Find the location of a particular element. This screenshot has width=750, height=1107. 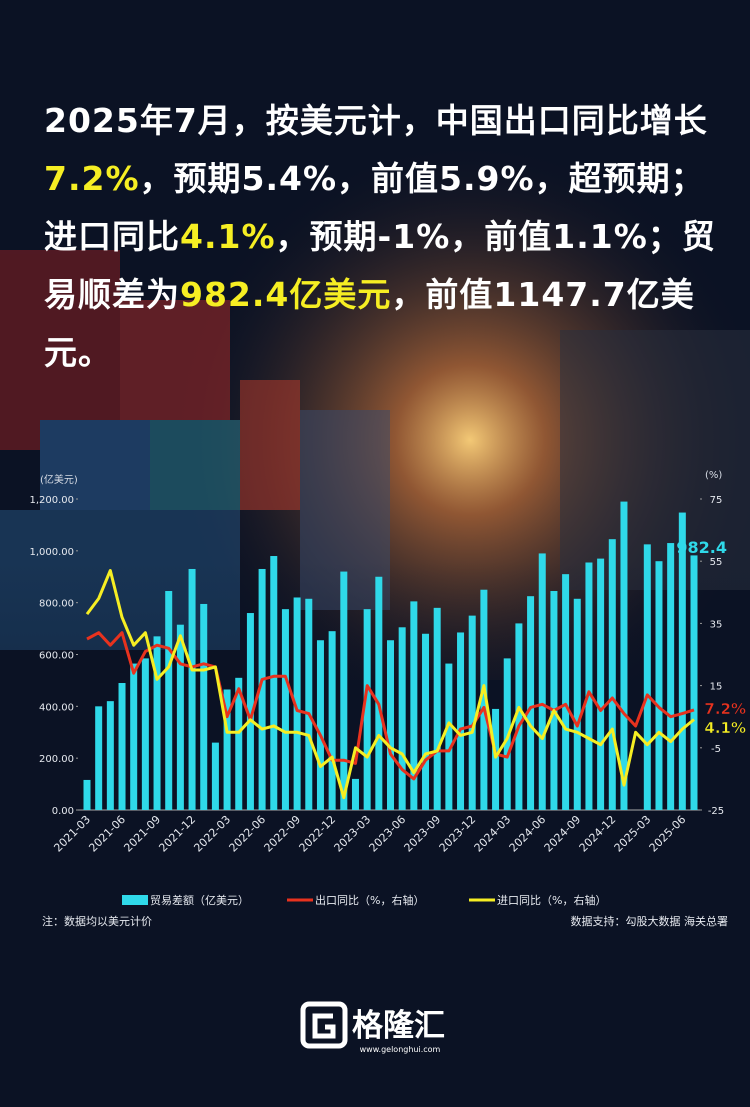

y-axis-label: (亿美元) is located at coordinates (59, 479).